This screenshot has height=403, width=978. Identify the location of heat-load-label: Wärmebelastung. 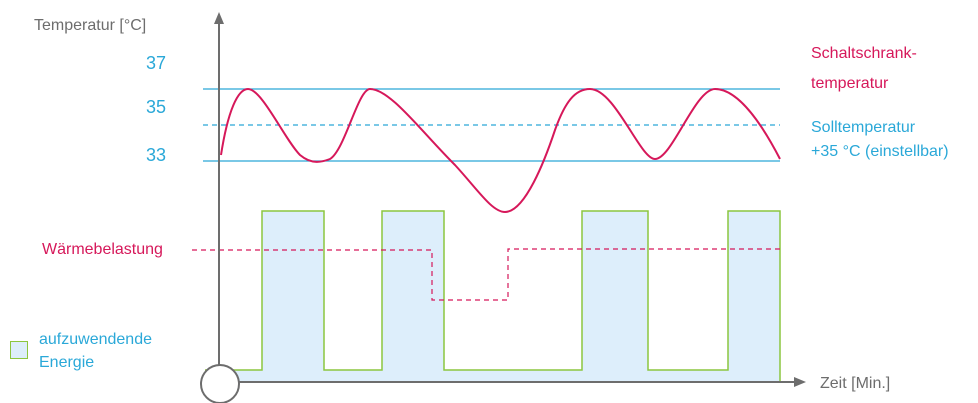
(102, 249).